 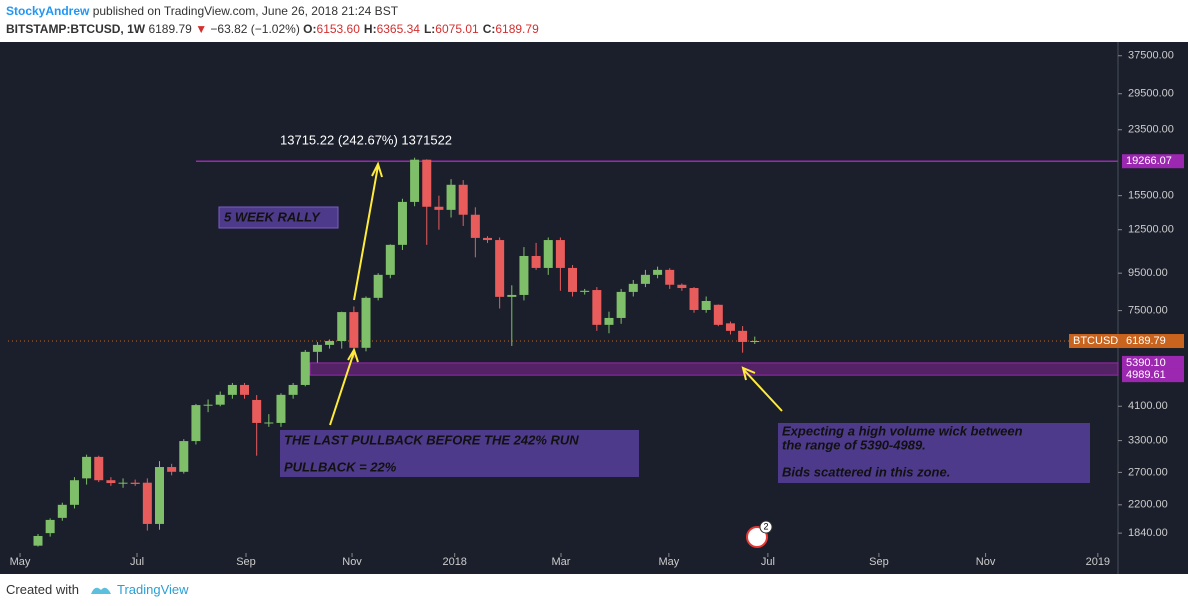 What do you see at coordinates (457, 29) in the screenshot?
I see `ohlc-value: 6075.01` at bounding box center [457, 29].